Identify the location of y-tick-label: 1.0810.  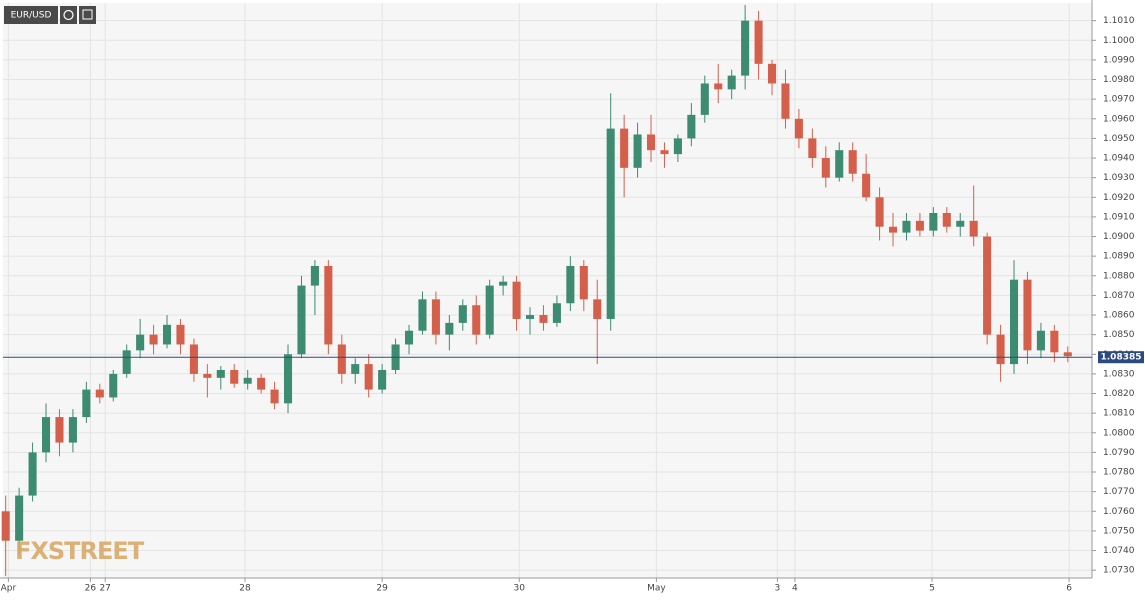
(1119, 414).